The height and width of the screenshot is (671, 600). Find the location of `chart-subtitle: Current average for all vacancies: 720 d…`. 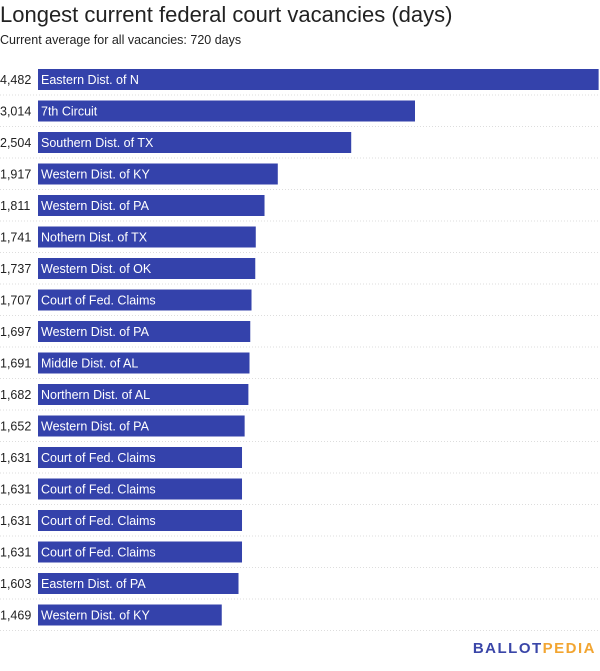

chart-subtitle: Current average for all vacancies: 720 d… is located at coordinates (121, 40).